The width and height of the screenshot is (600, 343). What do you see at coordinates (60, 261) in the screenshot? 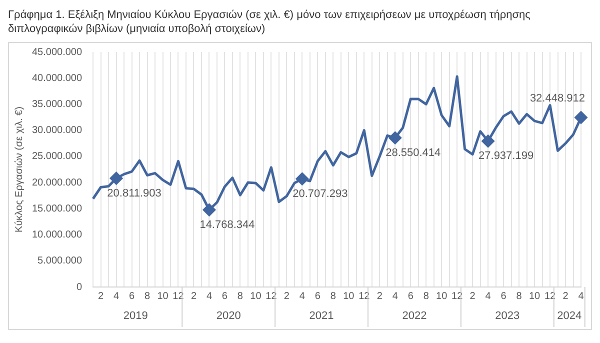
I see `y-tick-label: 5.000.000` at bounding box center [60, 261].